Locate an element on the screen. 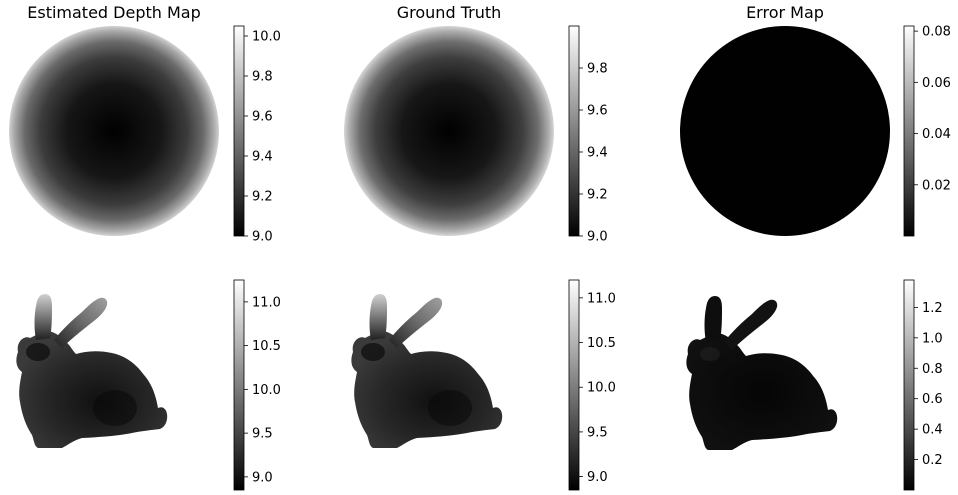 The image size is (958, 495). colorbar-1: 9.0 9.2 9.4 9.6 9.8 is located at coordinates (588, 135).